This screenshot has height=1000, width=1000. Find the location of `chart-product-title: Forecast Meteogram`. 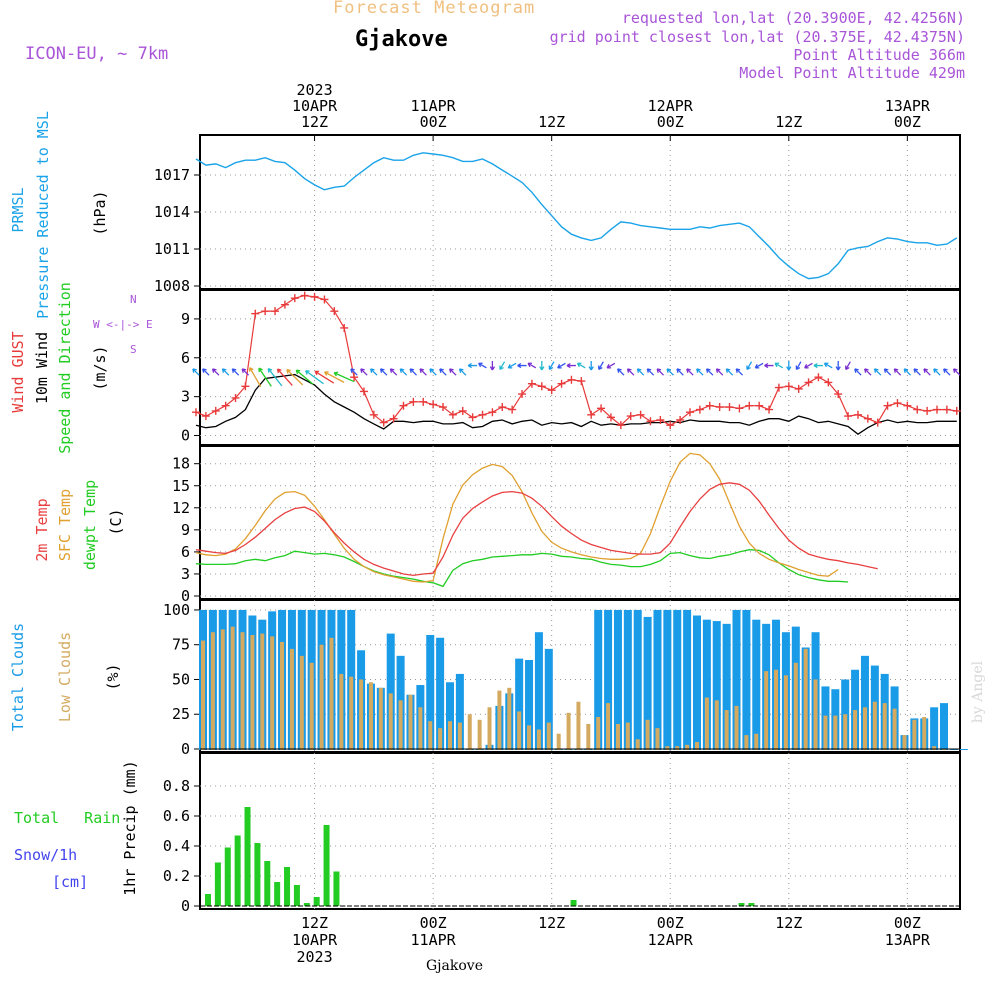

chart-product-title: Forecast Meteogram is located at coordinates (434, 9).